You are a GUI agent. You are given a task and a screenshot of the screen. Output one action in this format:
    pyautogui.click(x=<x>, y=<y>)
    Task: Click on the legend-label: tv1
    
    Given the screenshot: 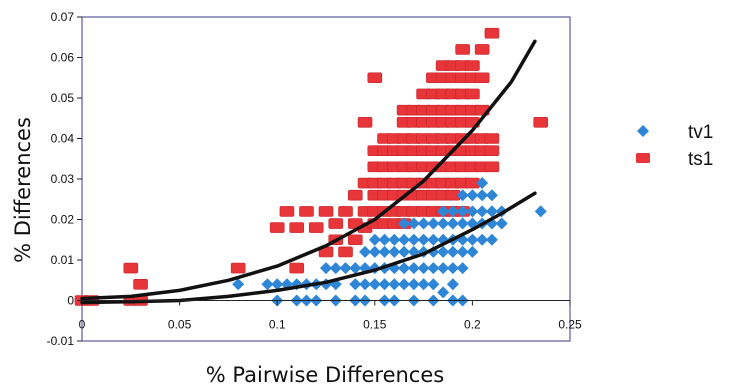 What is the action you would take?
    pyautogui.click(x=700, y=132)
    